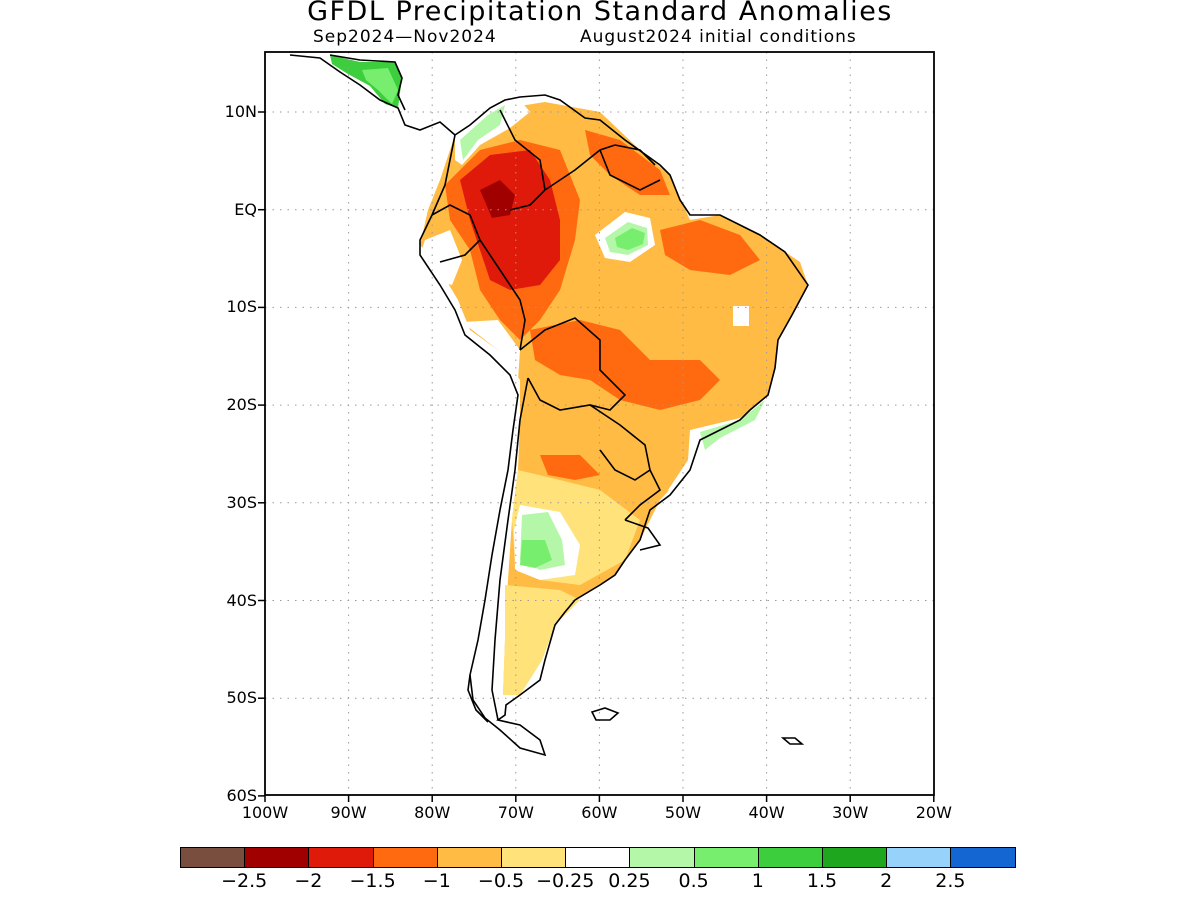  What do you see at coordinates (497, 199) in the screenshot?
I see `amazon-extreme-dry` at bounding box center [497, 199].